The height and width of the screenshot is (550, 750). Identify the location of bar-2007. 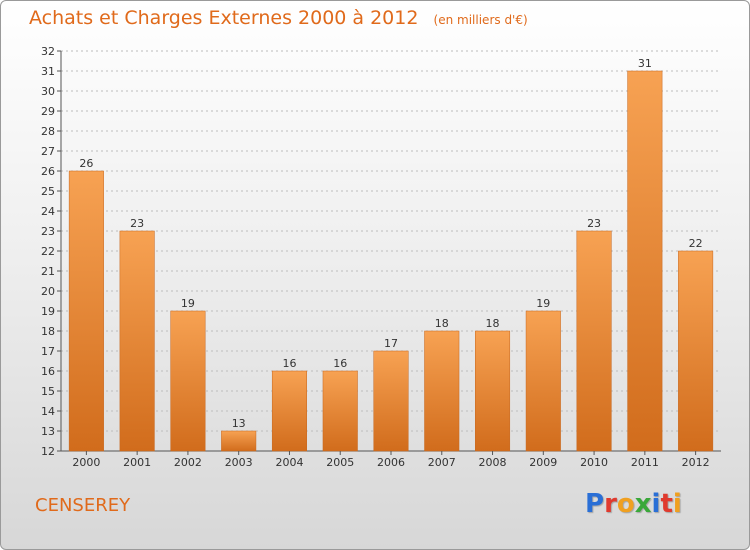
(442, 391).